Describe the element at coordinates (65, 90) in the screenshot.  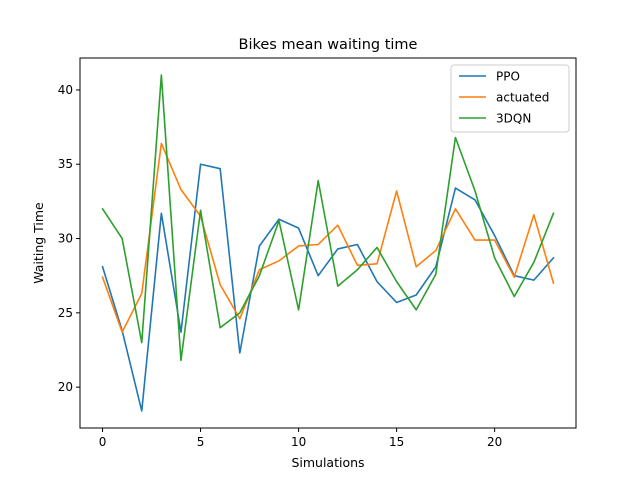
I see `y-tick-label: 40` at that location.